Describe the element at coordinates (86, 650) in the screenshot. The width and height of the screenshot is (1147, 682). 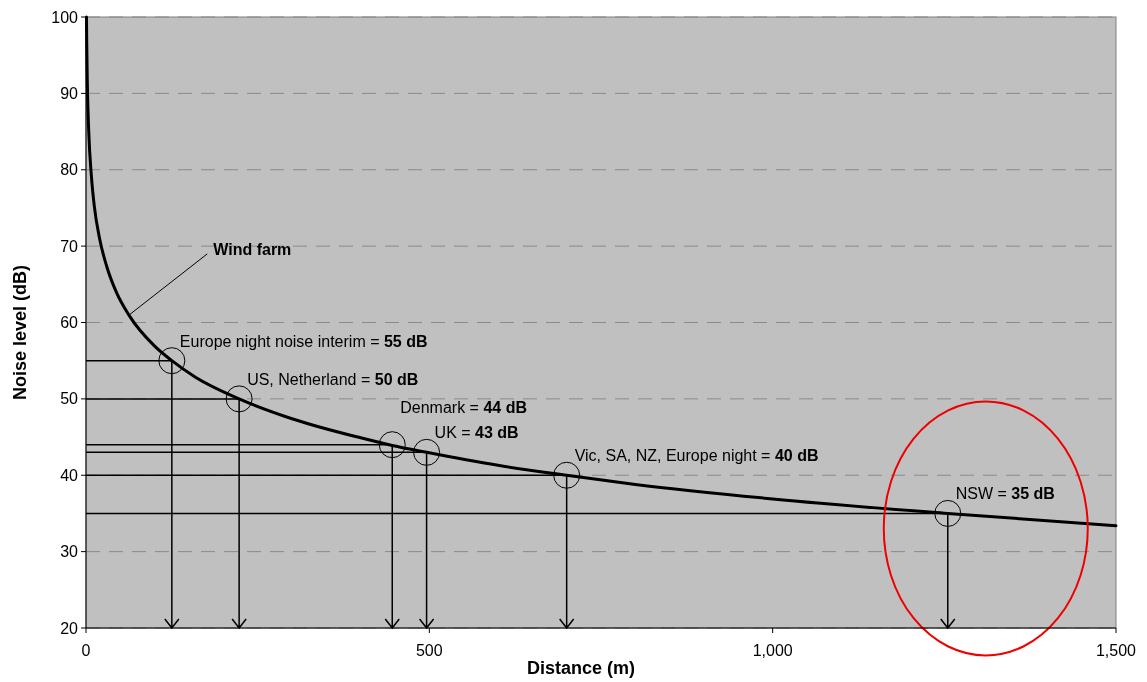
I see `x-tick-label: 0` at that location.